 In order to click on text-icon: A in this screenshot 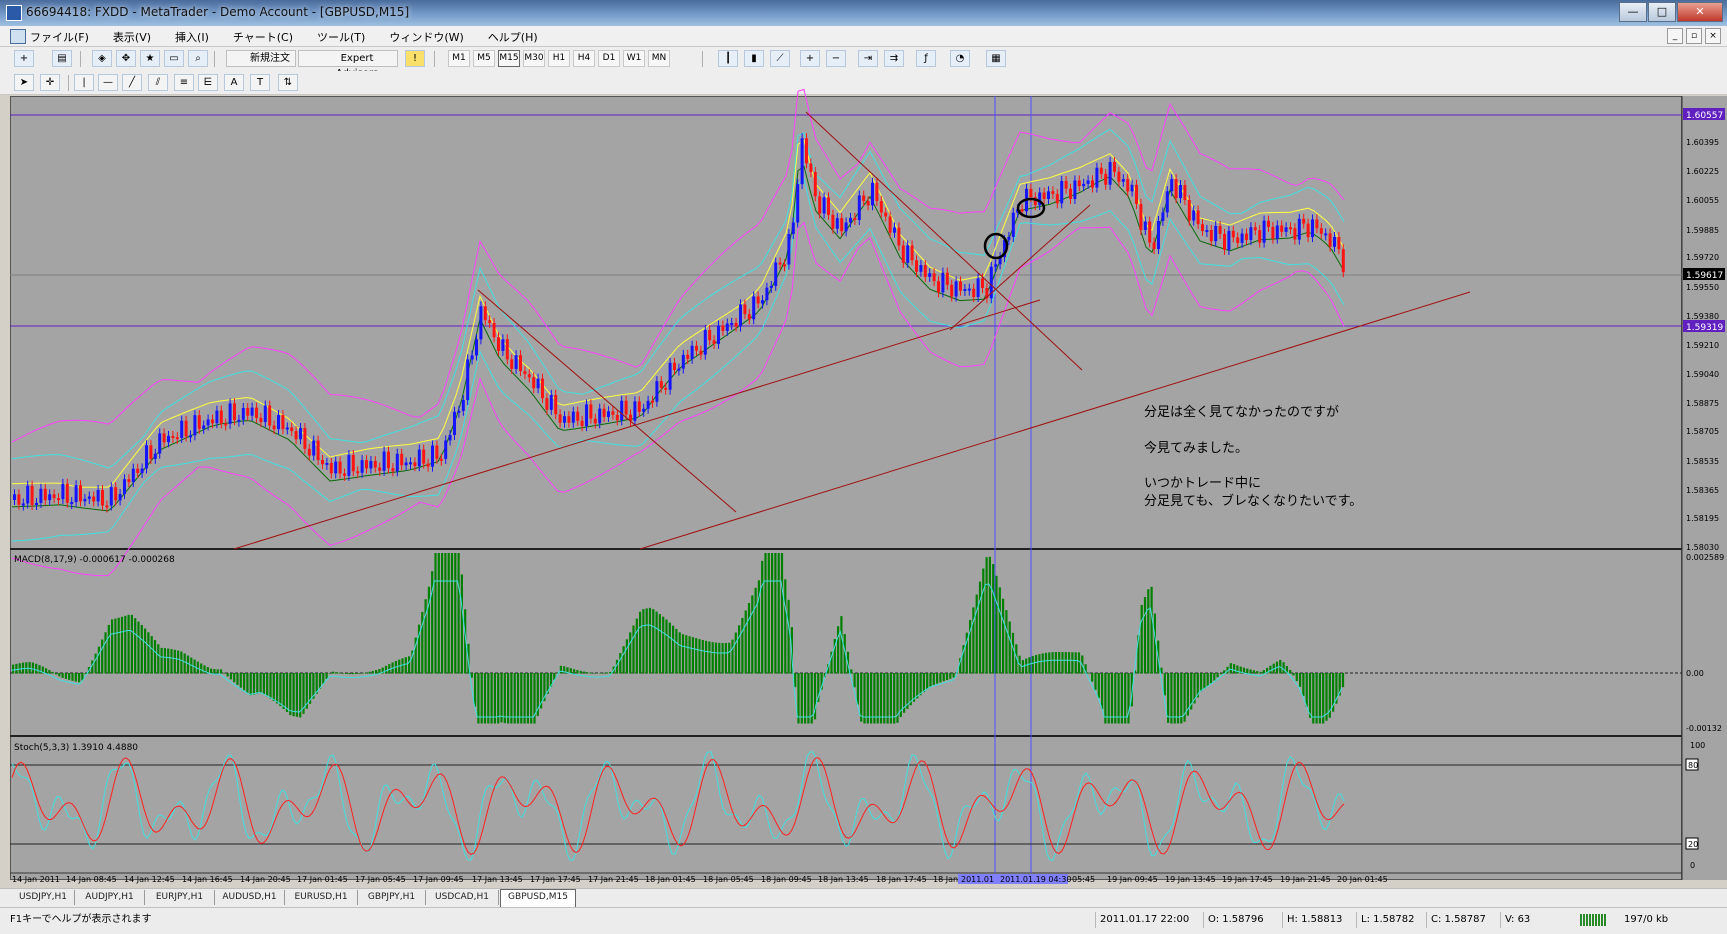, I will do `click(234, 82)`.